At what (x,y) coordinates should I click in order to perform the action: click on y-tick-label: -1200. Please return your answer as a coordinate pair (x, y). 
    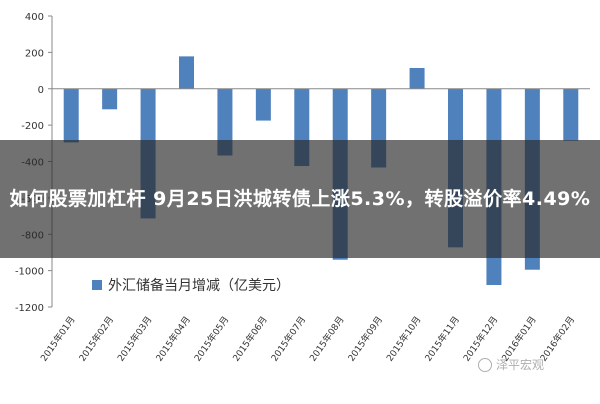
    Looking at the image, I should click on (29, 308).